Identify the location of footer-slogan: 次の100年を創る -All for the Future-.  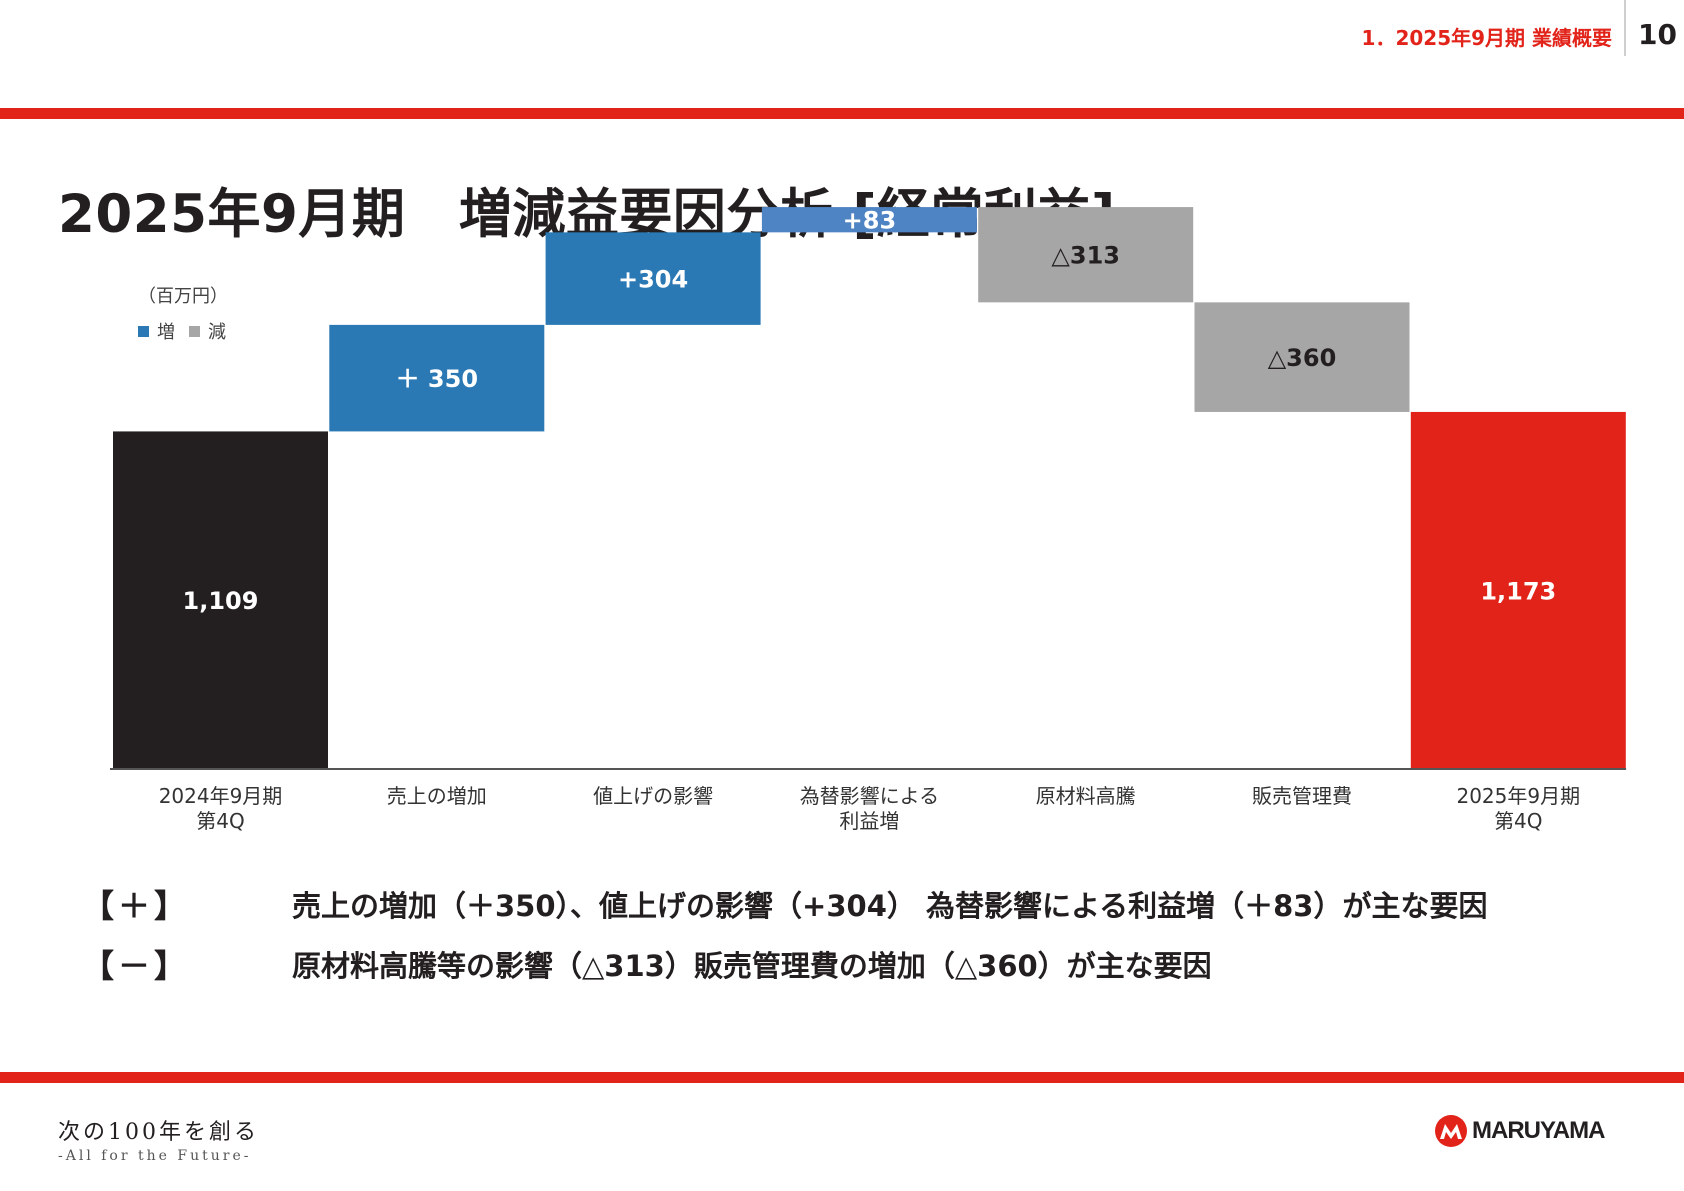
(158, 1139).